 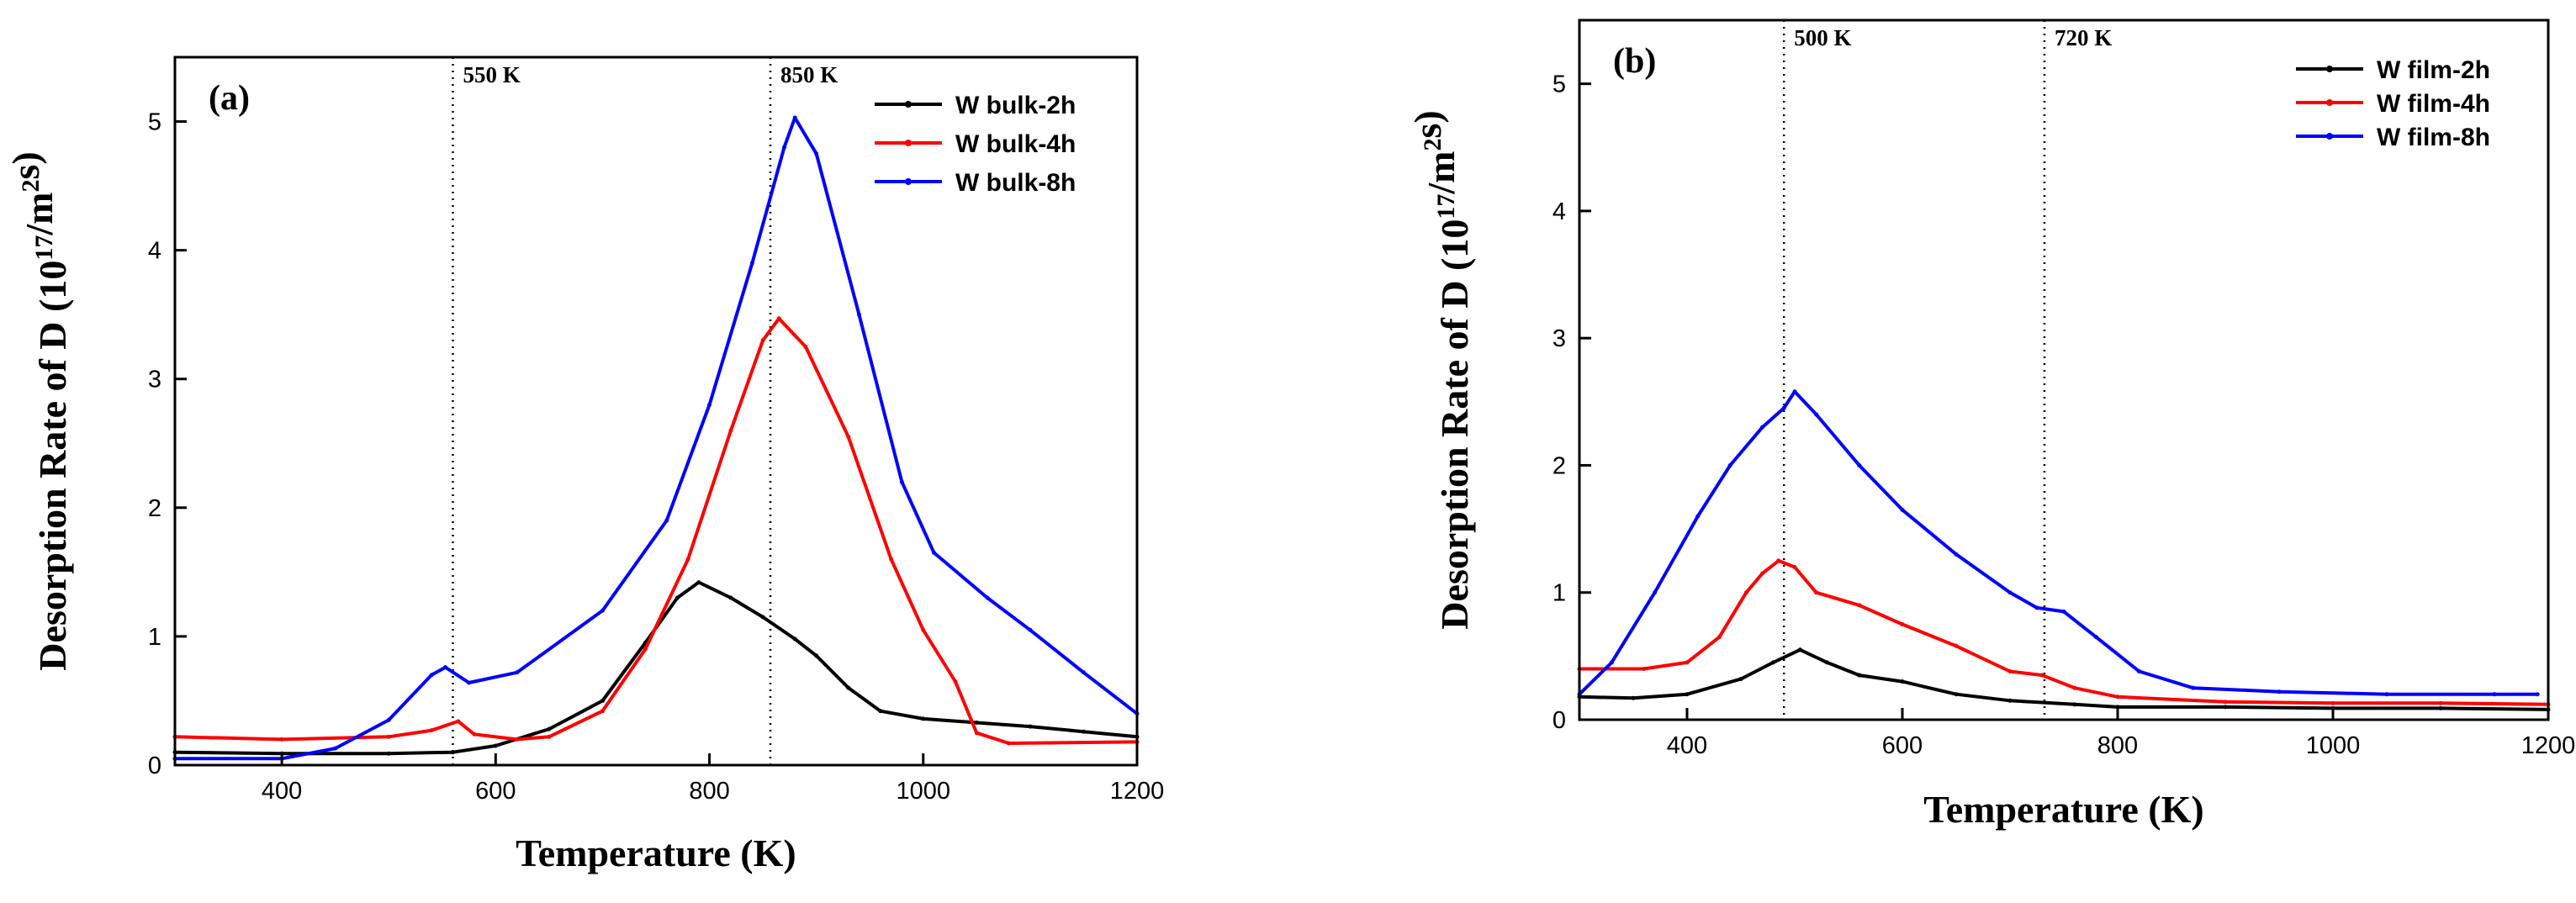 What do you see at coordinates (2083, 37) in the screenshot?
I see `reference-line-label: 720 K` at bounding box center [2083, 37].